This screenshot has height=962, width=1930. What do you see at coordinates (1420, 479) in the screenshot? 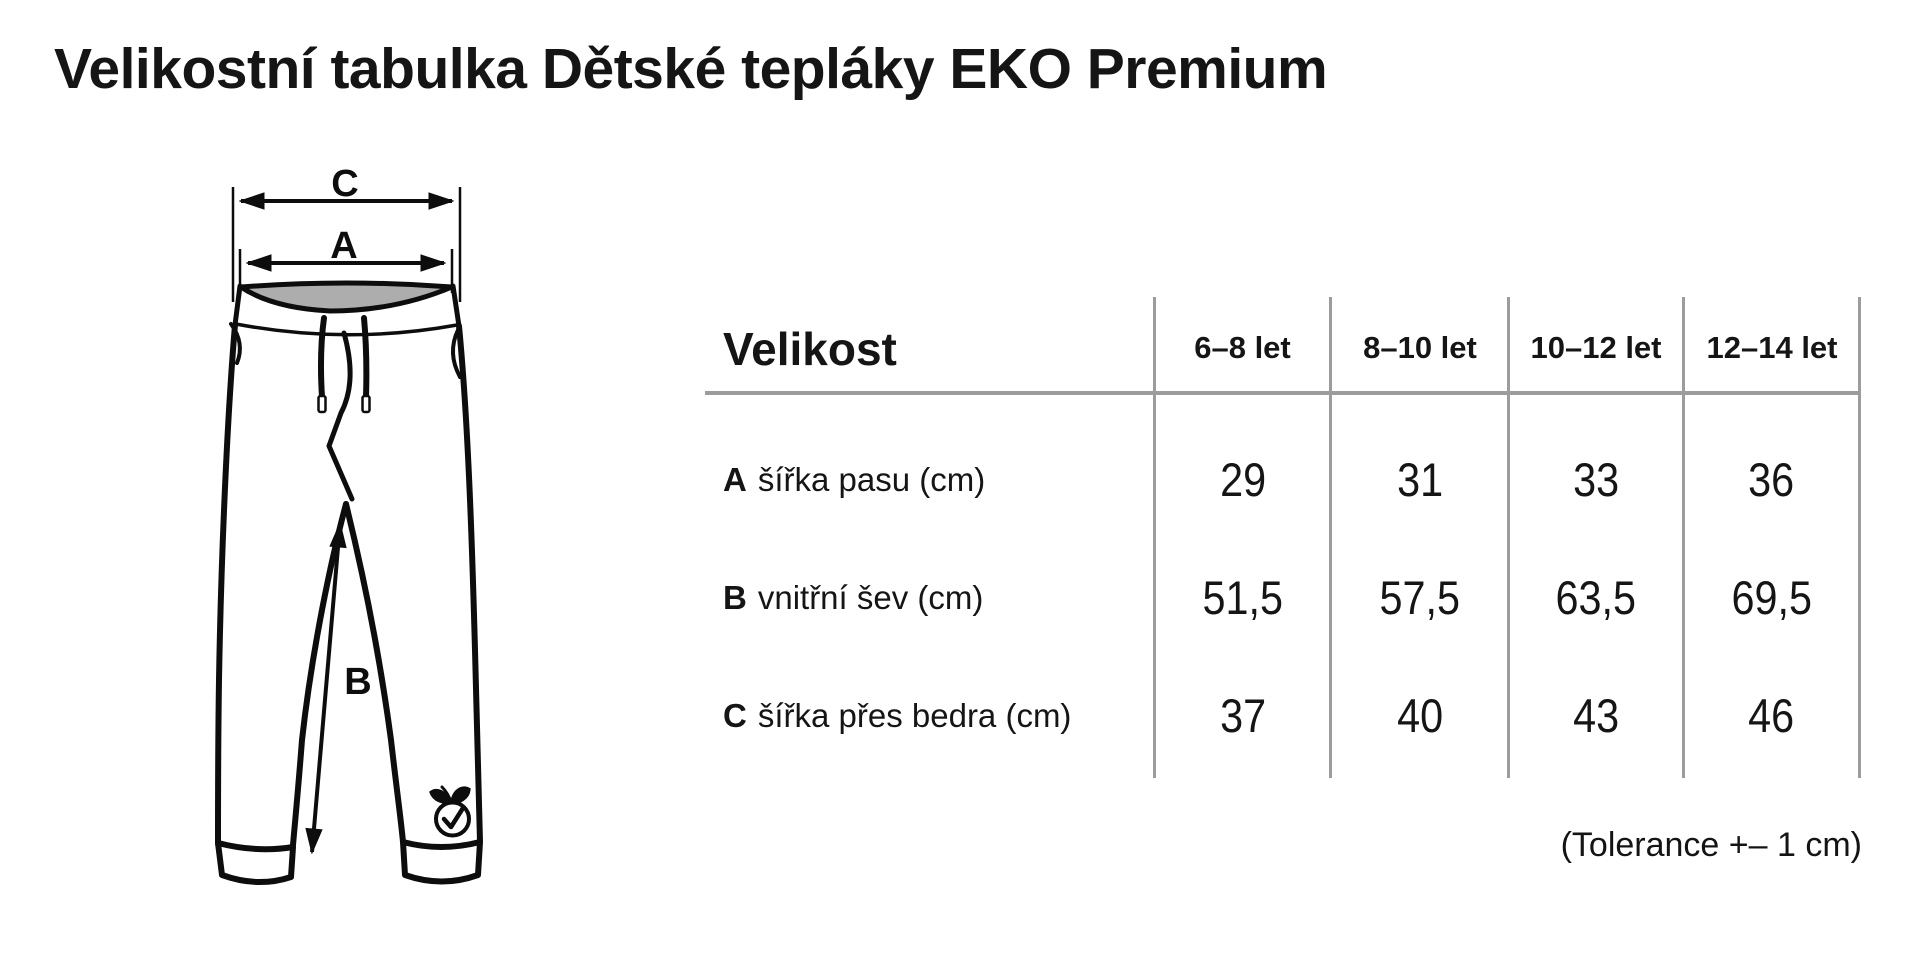
I see `table-cell: 31` at bounding box center [1420, 479].